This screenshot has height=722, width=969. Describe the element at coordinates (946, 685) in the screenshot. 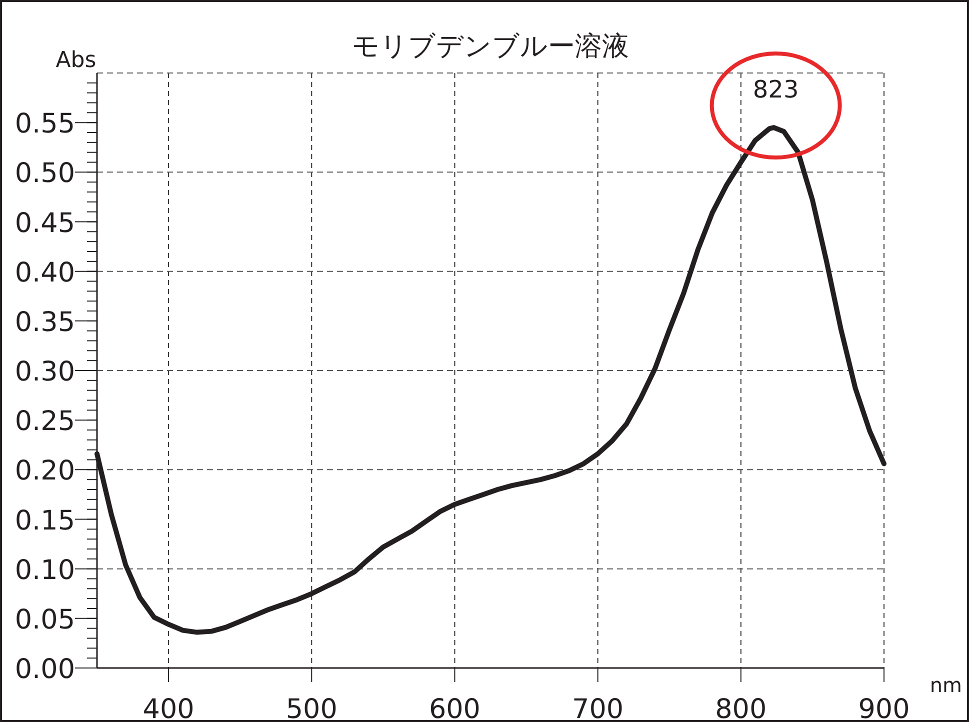

I see `x-axis-title: nm` at that location.